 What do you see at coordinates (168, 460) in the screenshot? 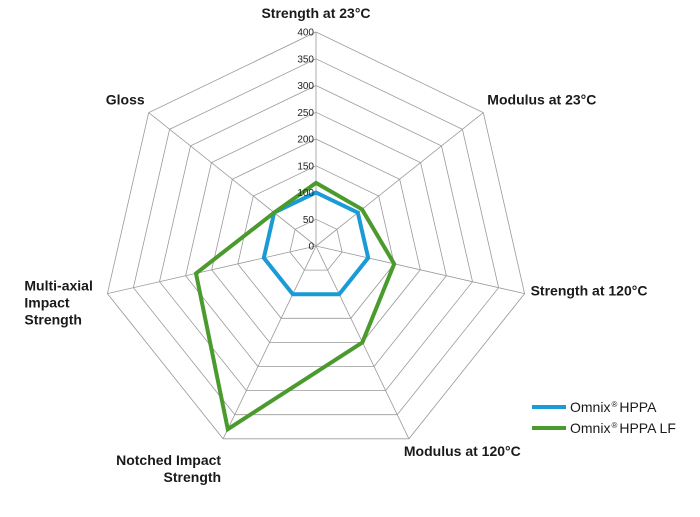
I see `axis-label-4-line-0: Notched Impact` at bounding box center [168, 460].